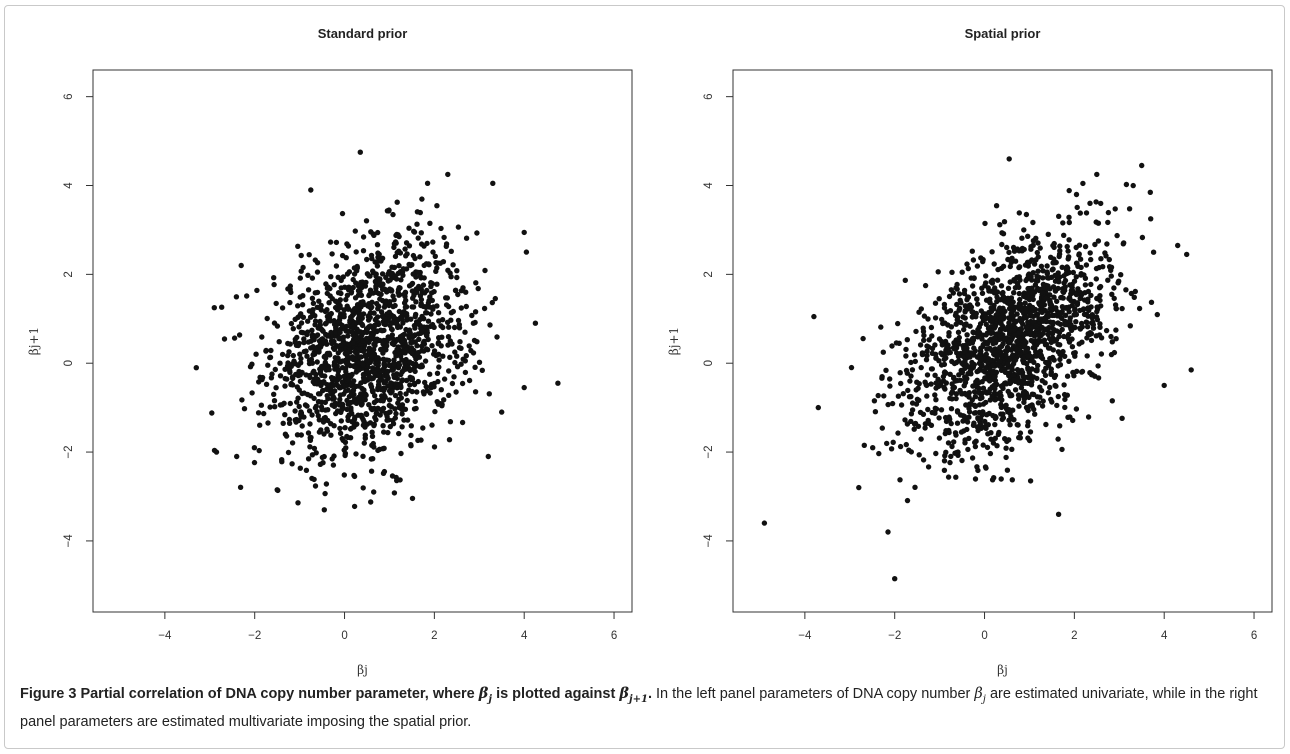 The image size is (1290, 754). What do you see at coordinates (362, 670) in the screenshot?
I see `x-axis-label: βj` at bounding box center [362, 670].